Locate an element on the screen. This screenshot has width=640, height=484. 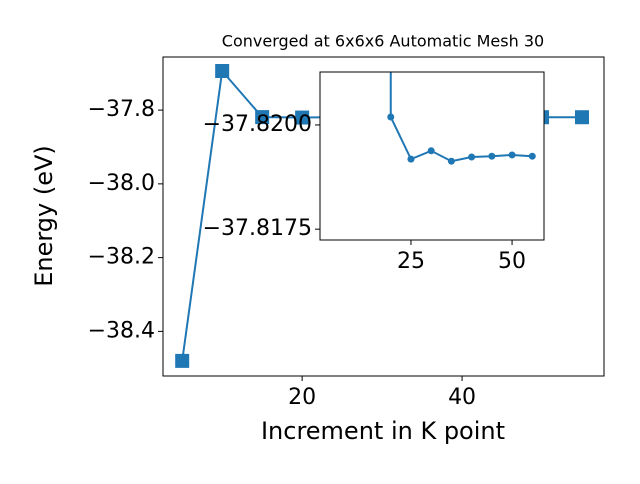
y-tick-label: −37.8 is located at coordinates (121, 109).